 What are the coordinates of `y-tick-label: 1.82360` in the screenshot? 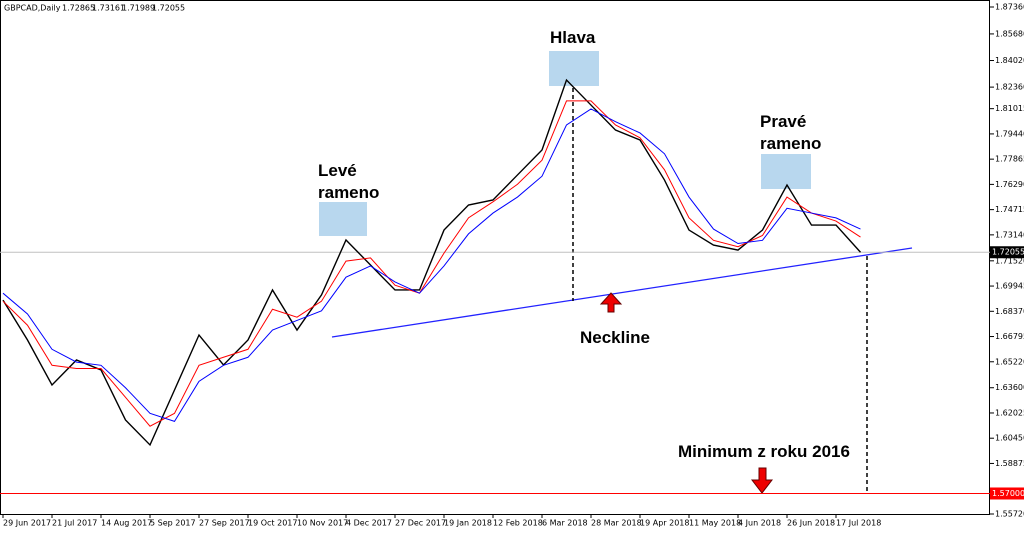 It's located at (1009, 87).